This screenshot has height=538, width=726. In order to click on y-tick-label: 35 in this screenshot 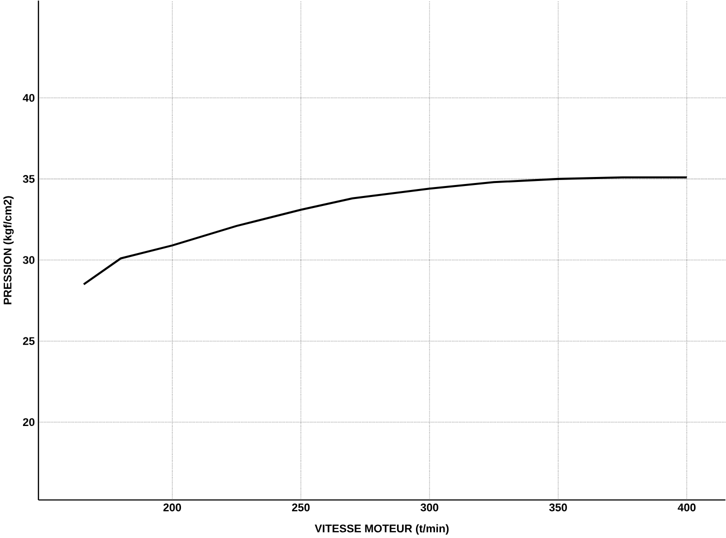, I will do `click(28, 179)`.